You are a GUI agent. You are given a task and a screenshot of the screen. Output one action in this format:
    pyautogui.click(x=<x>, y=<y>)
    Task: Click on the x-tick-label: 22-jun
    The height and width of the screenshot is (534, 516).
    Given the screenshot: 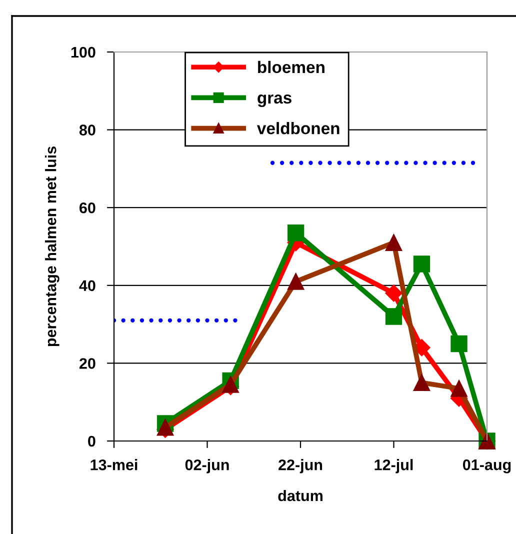 What is the action you would take?
    pyautogui.click(x=300, y=466)
    